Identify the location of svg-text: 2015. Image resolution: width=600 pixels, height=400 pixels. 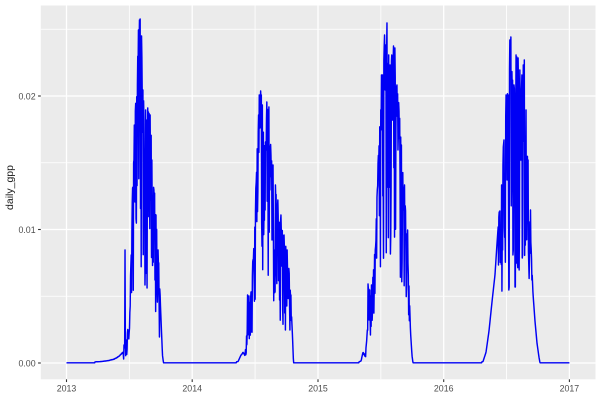
(318, 388).